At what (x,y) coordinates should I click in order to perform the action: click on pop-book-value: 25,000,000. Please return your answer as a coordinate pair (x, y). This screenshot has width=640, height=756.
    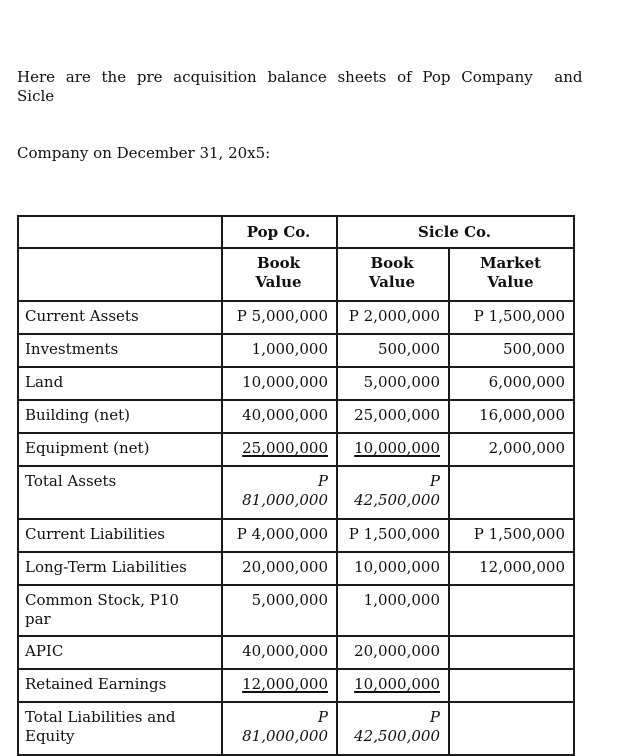
    Looking at the image, I should click on (279, 449).